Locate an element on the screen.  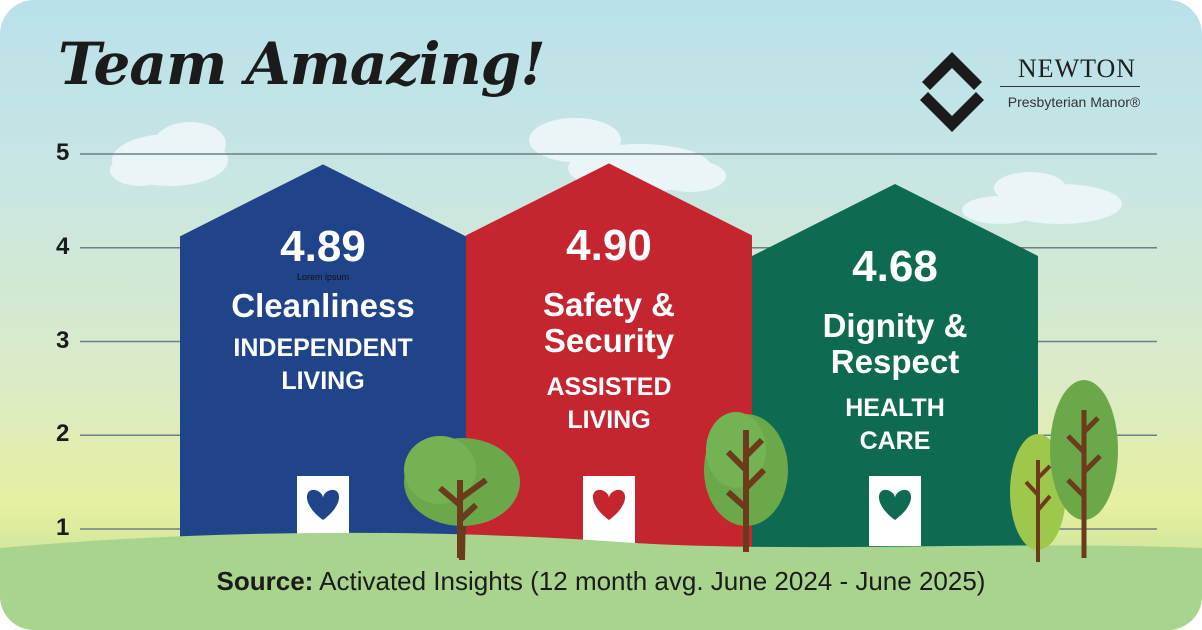
group-label: INDEPENDENT is located at coordinates (323, 348).